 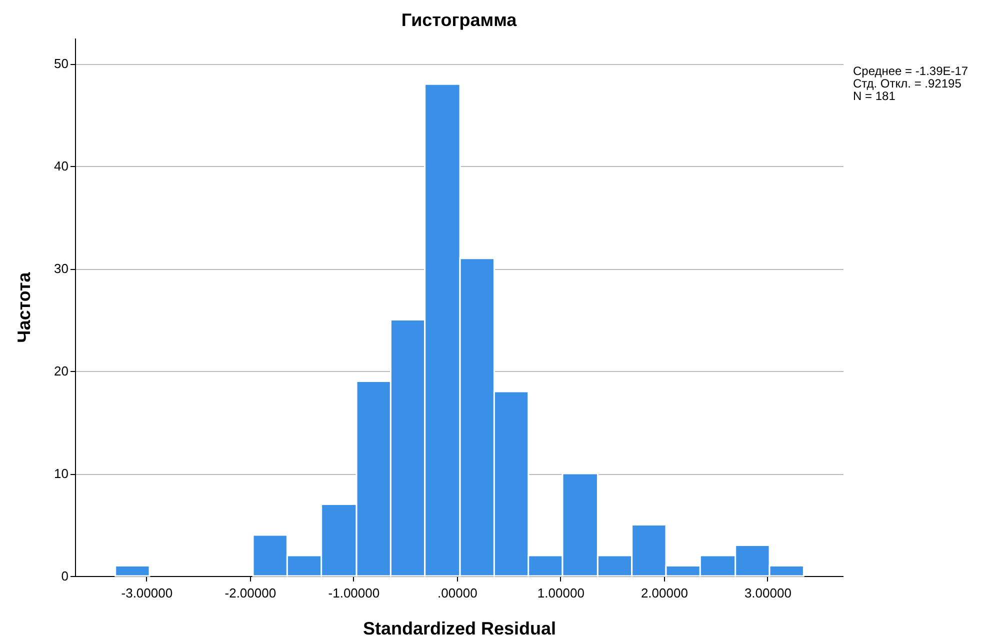 What do you see at coordinates (664, 593) in the screenshot?
I see `x-tick-label: 2.00000` at bounding box center [664, 593].